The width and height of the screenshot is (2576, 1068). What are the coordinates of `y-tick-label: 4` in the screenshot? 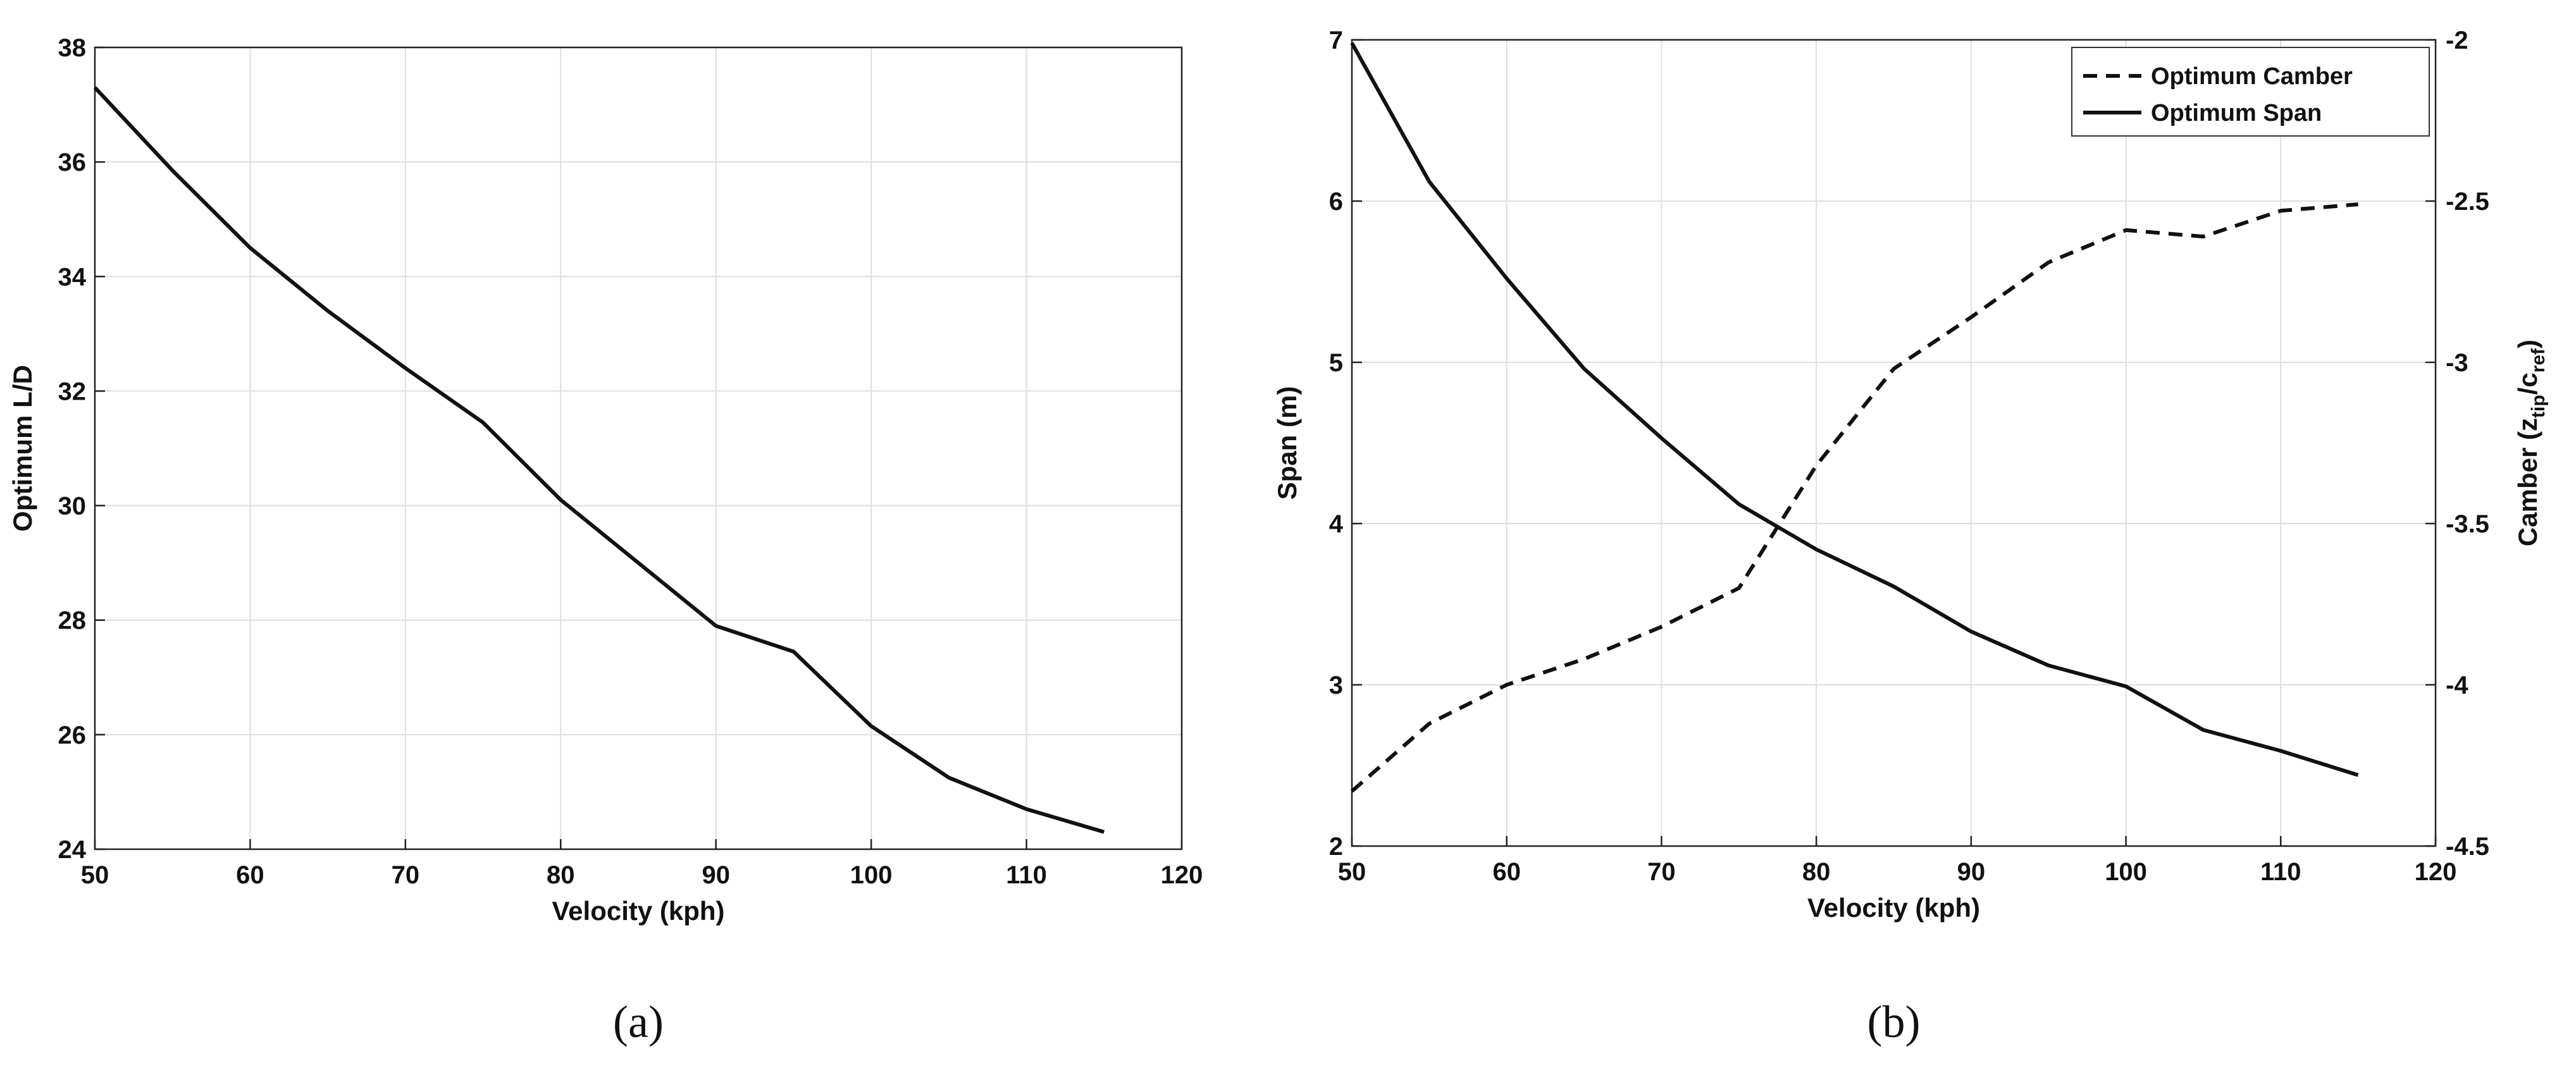 It's located at (1337, 524).